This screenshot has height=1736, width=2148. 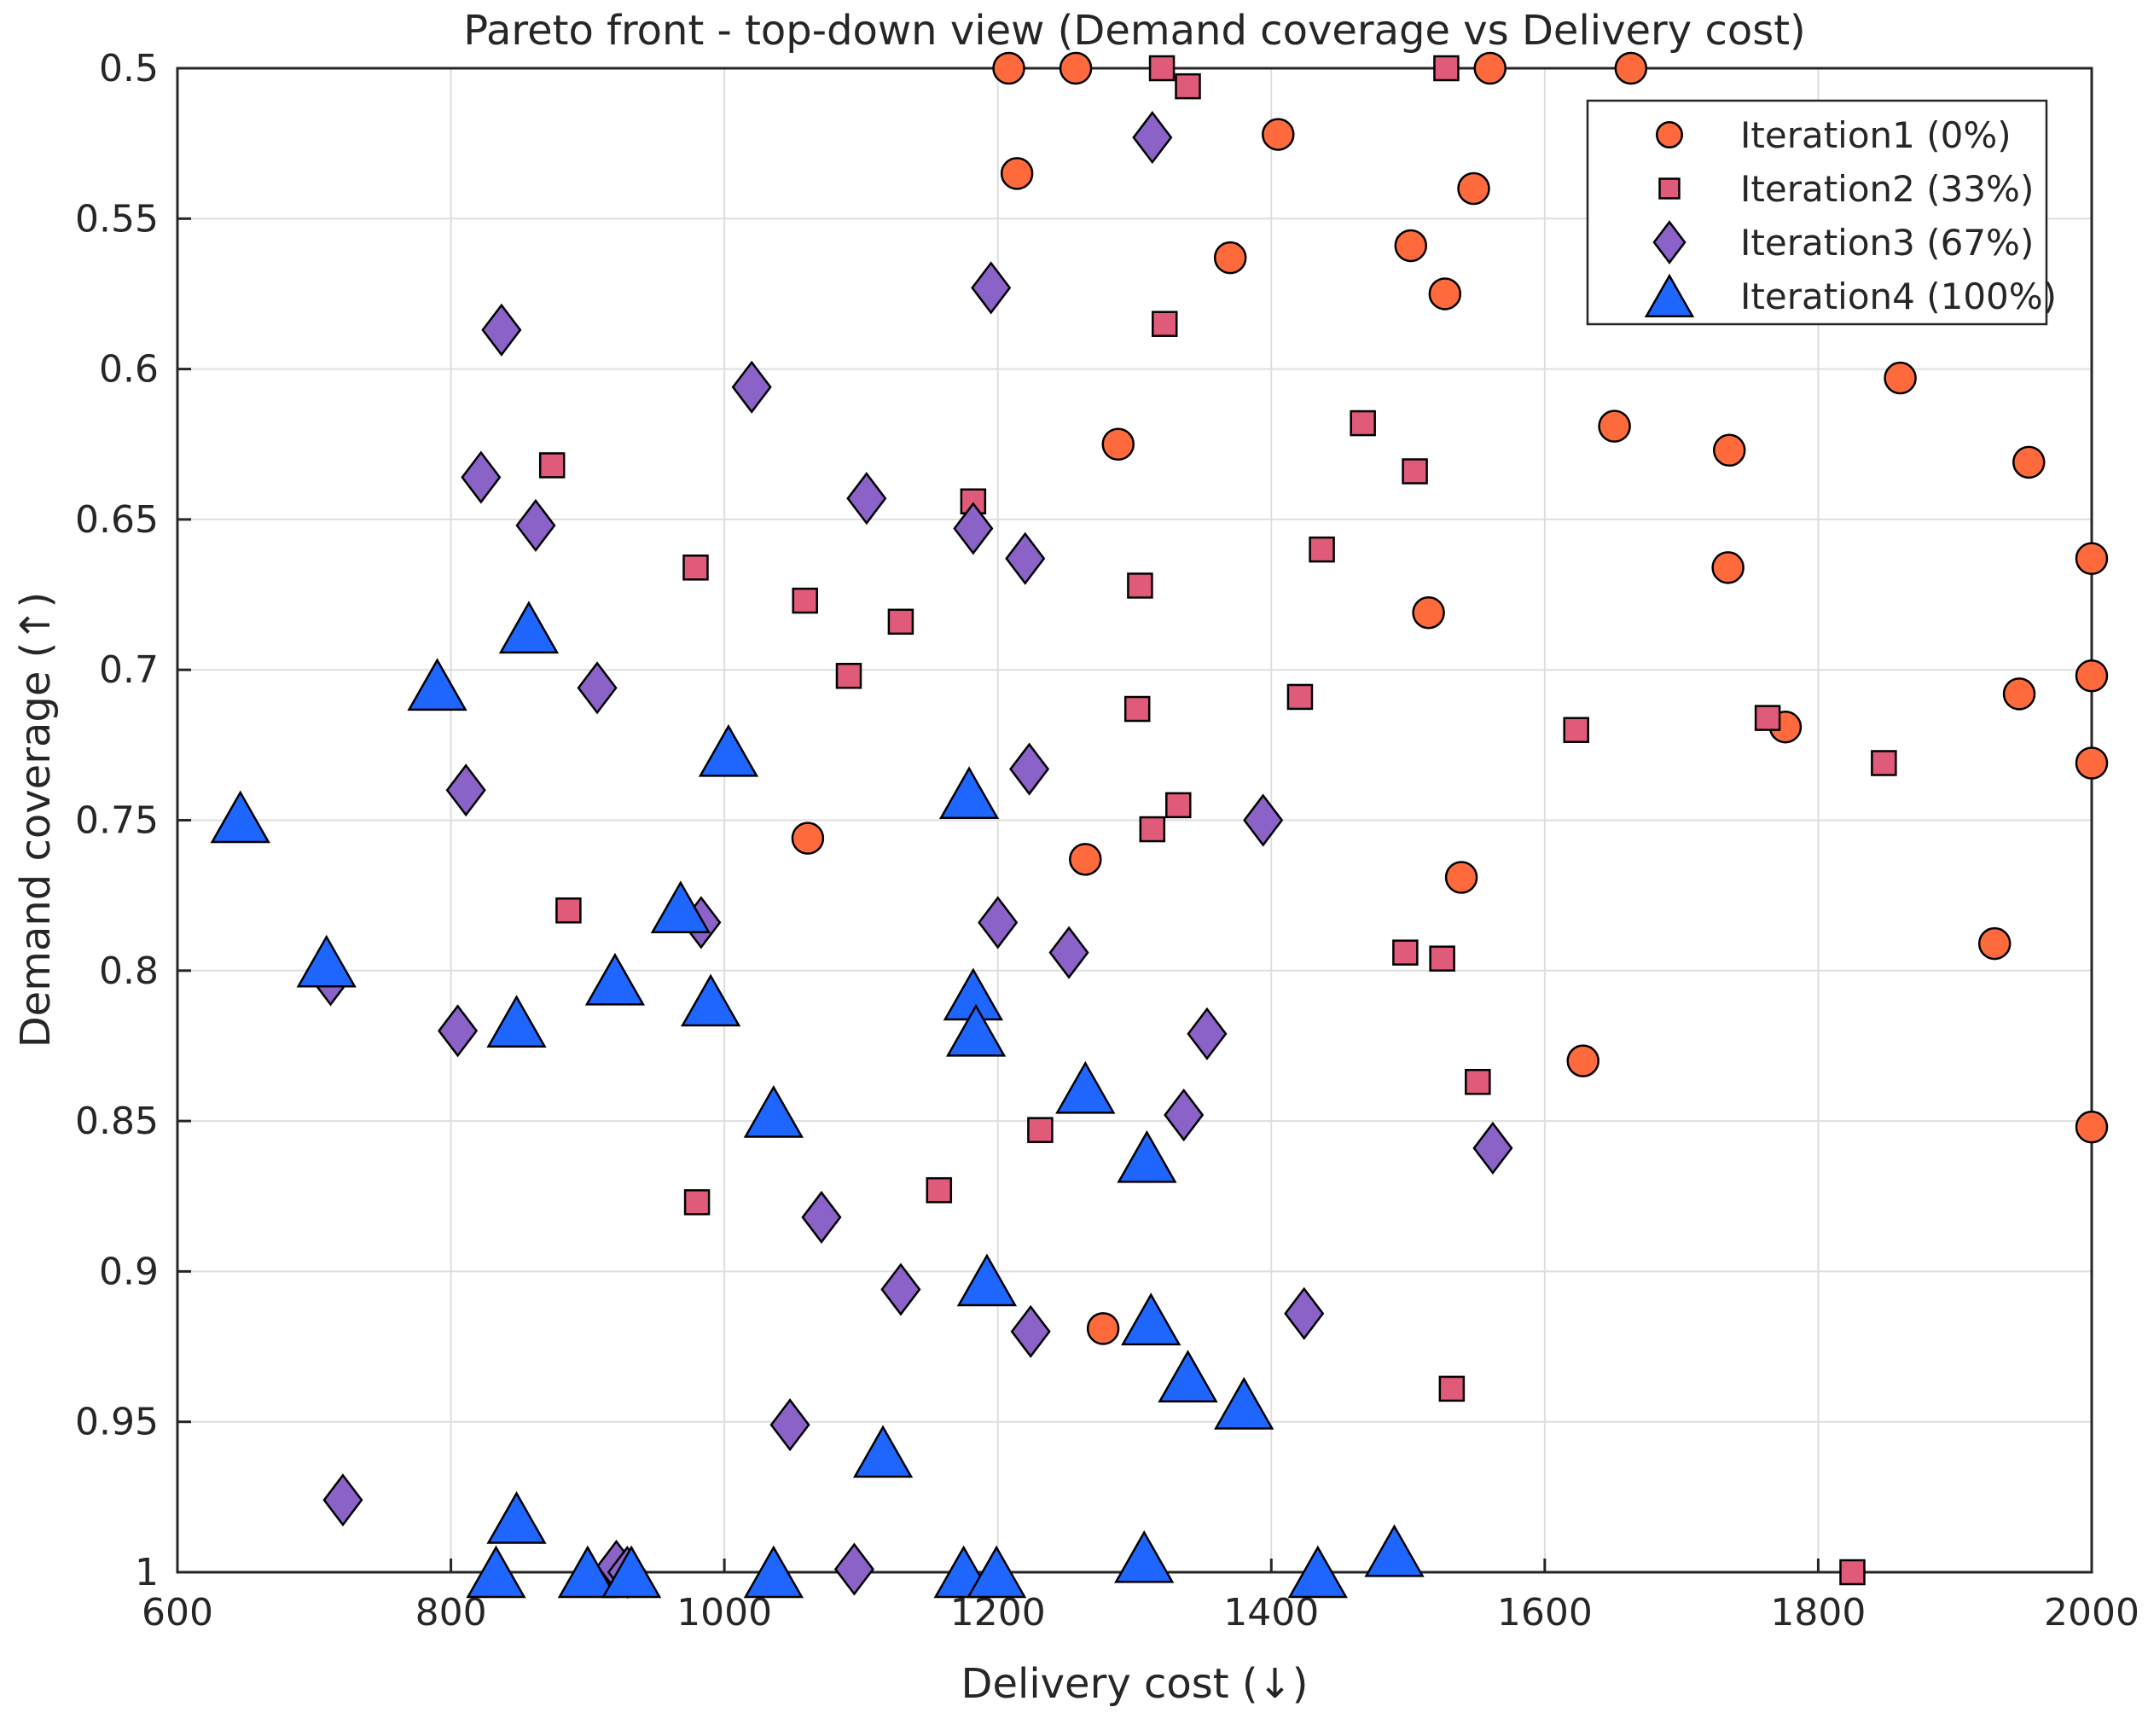 I want to click on legend-item-2: Iteration2 (33%), so click(x=1846, y=189).